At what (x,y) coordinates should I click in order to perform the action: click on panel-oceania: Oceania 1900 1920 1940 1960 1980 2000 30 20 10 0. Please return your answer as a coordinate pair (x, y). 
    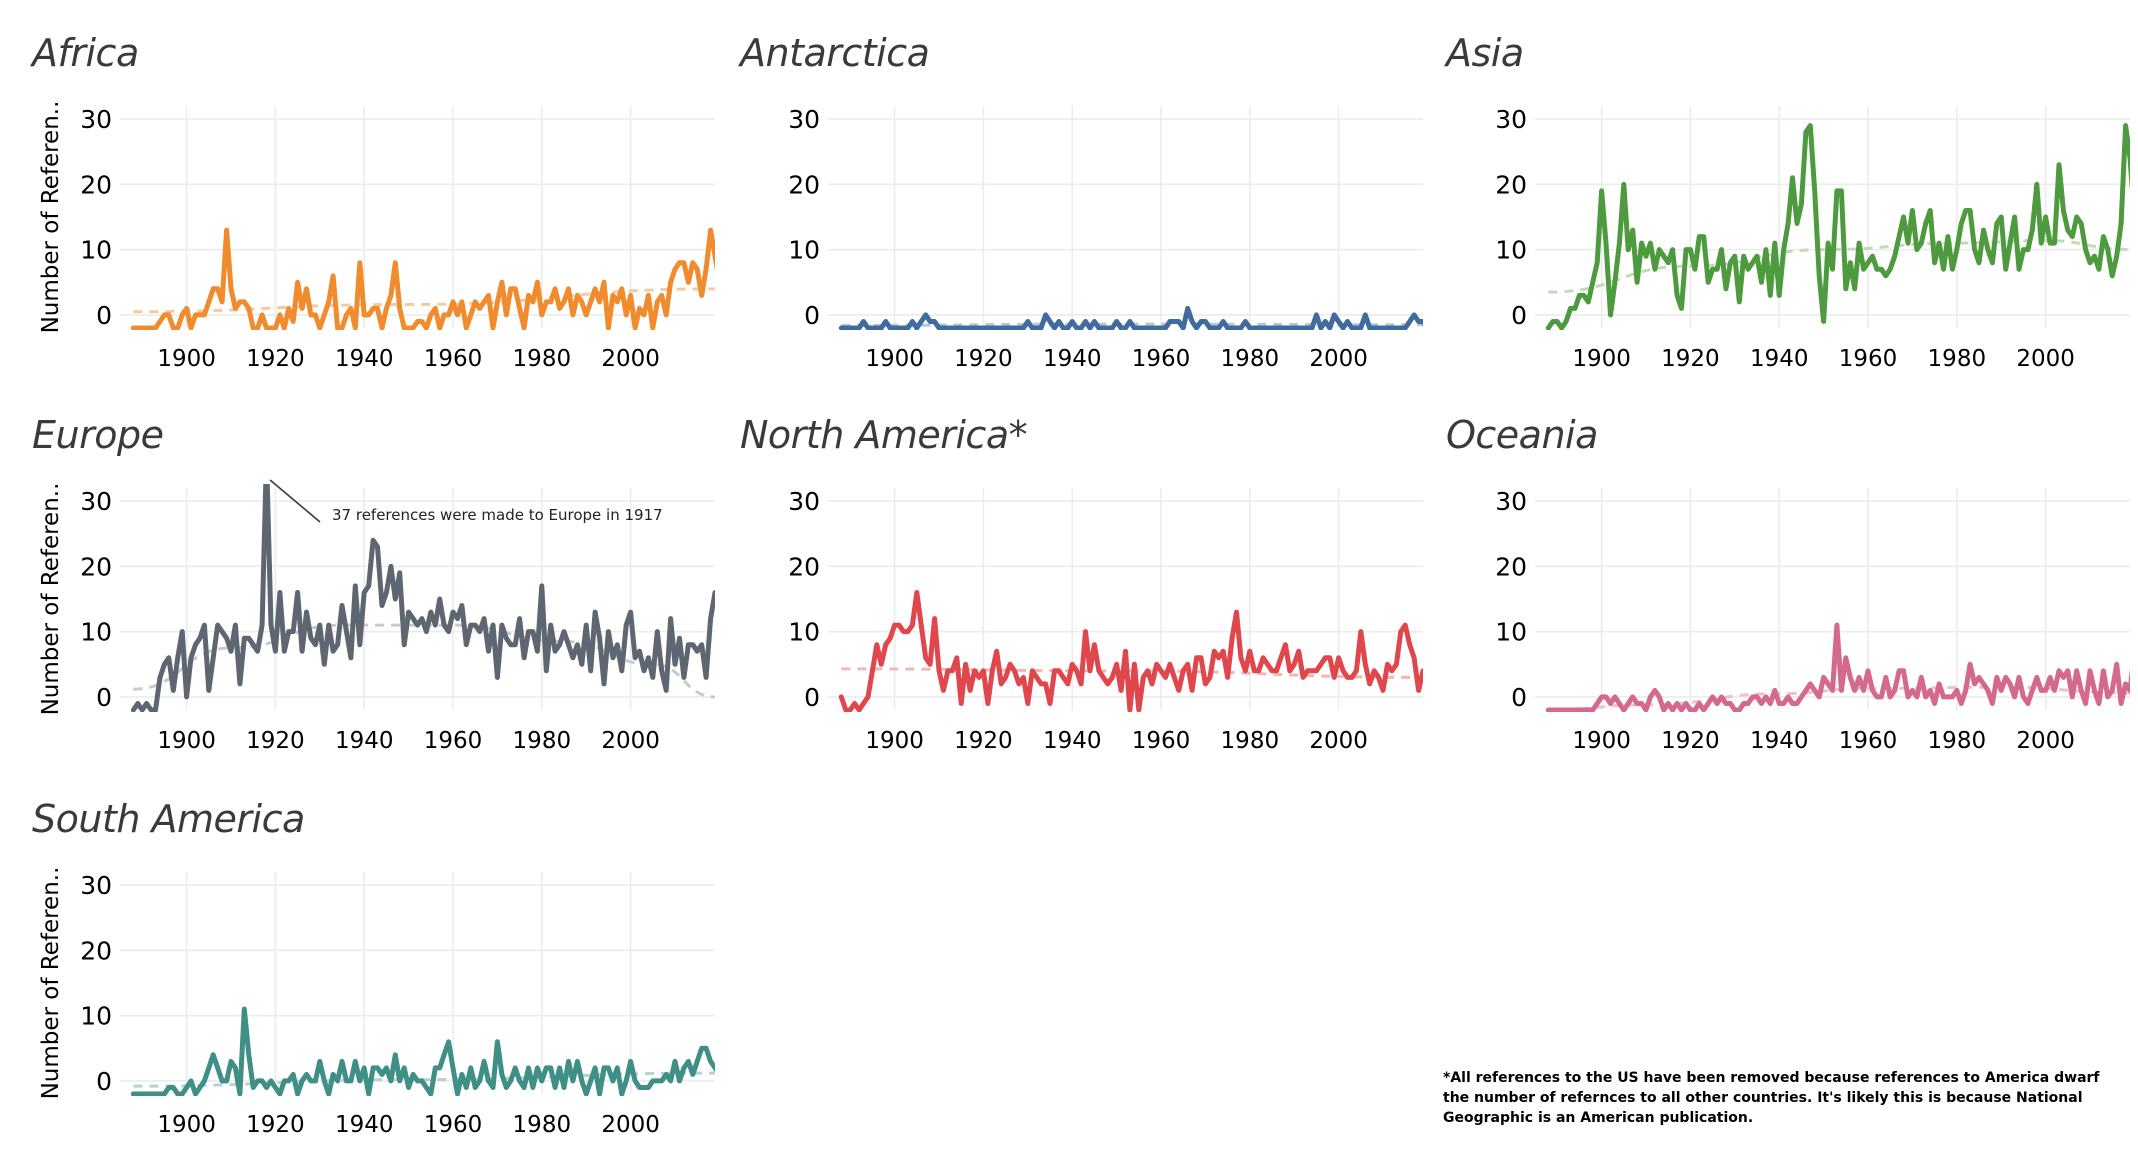
    Looking at the image, I should click on (1788, 583).